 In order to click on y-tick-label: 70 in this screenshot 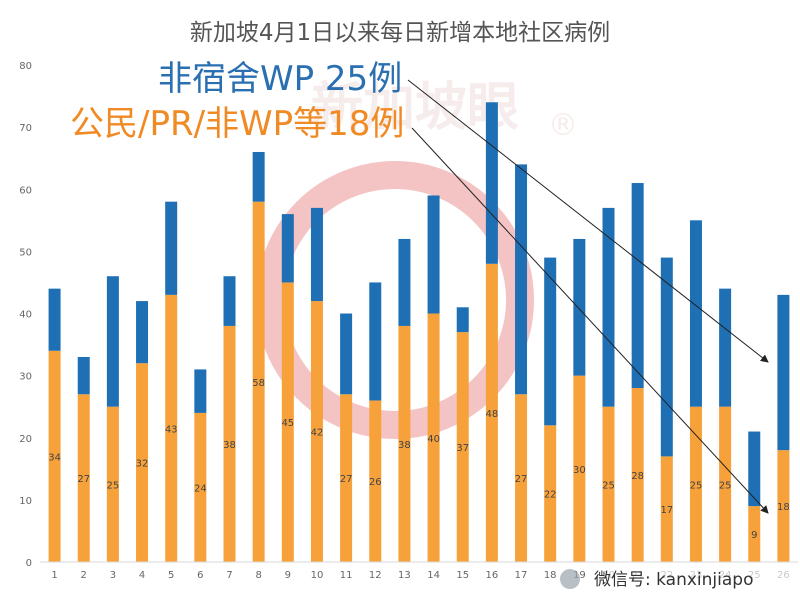, I will do `click(25, 128)`.